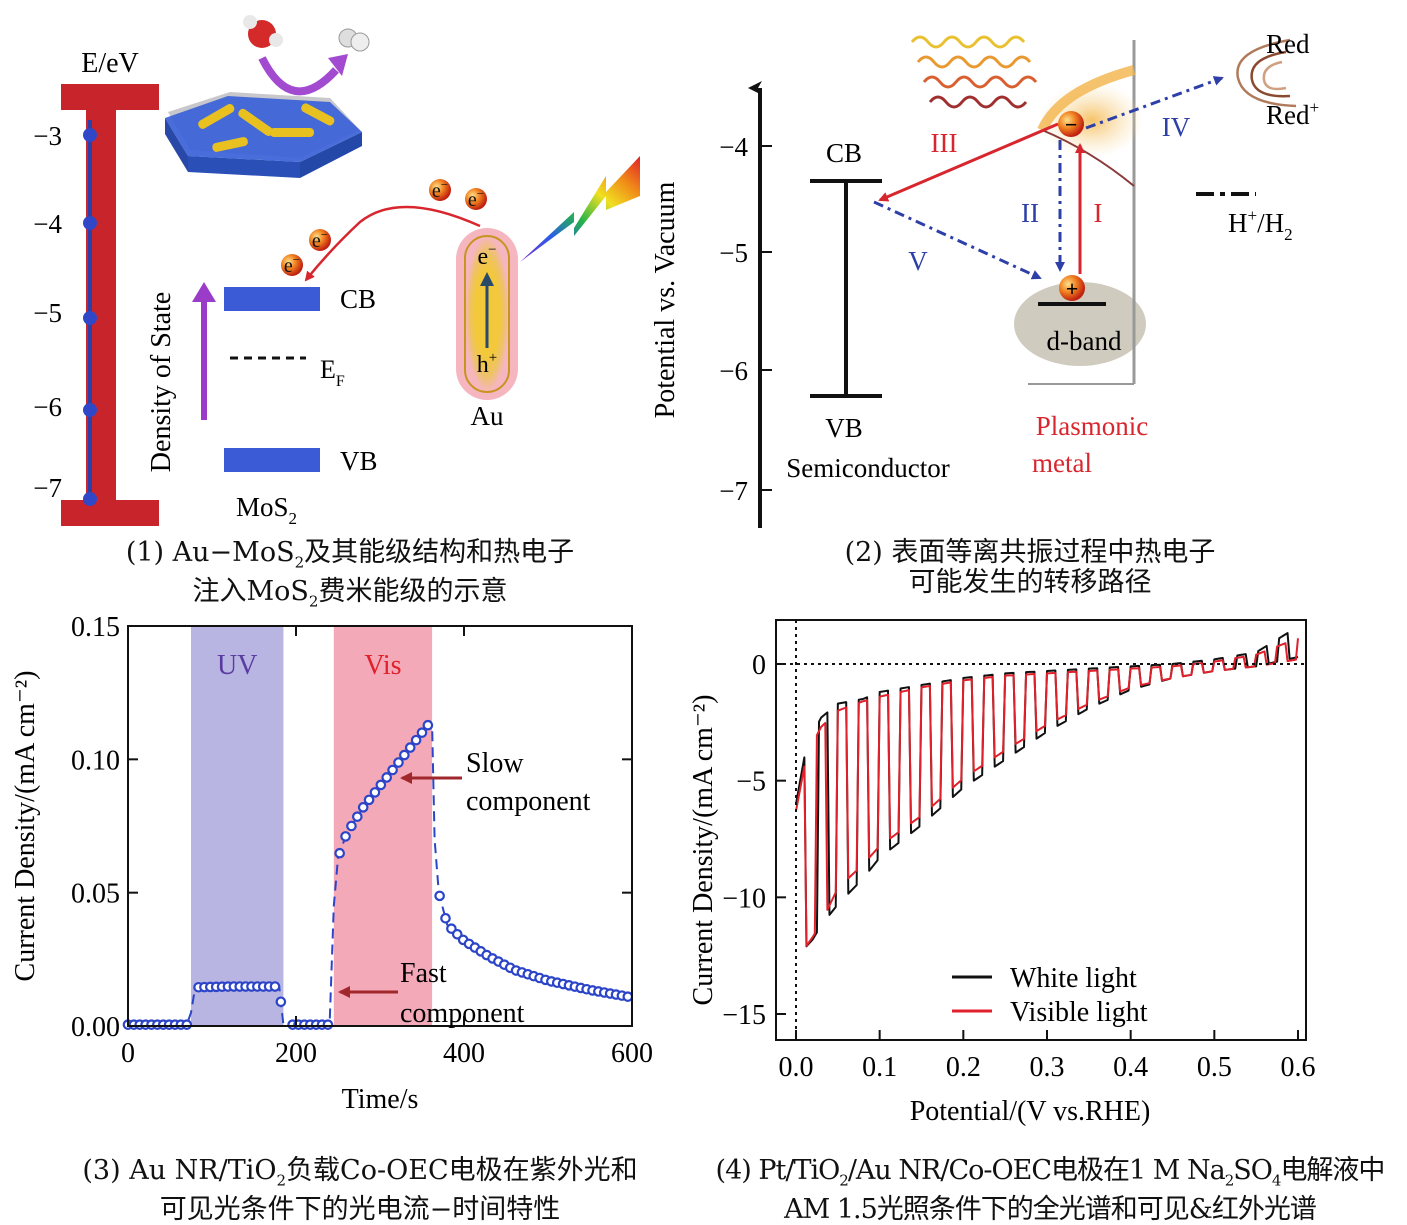 Image resolution: width=1407 pixels, height=1225 pixels. What do you see at coordinates (751, 782) in the screenshot?
I see `y-tick-label: −5` at bounding box center [751, 782].